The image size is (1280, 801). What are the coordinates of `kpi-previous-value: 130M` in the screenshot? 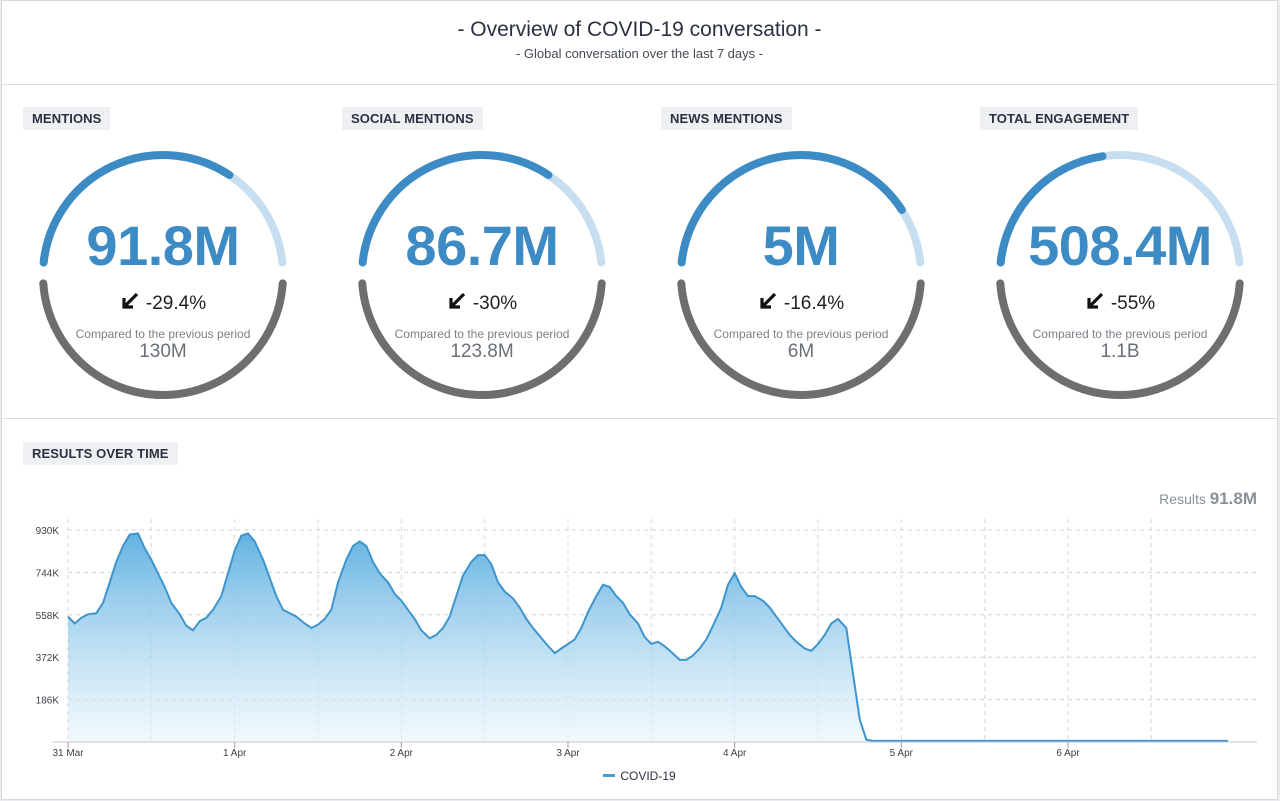 It's located at (163, 351).